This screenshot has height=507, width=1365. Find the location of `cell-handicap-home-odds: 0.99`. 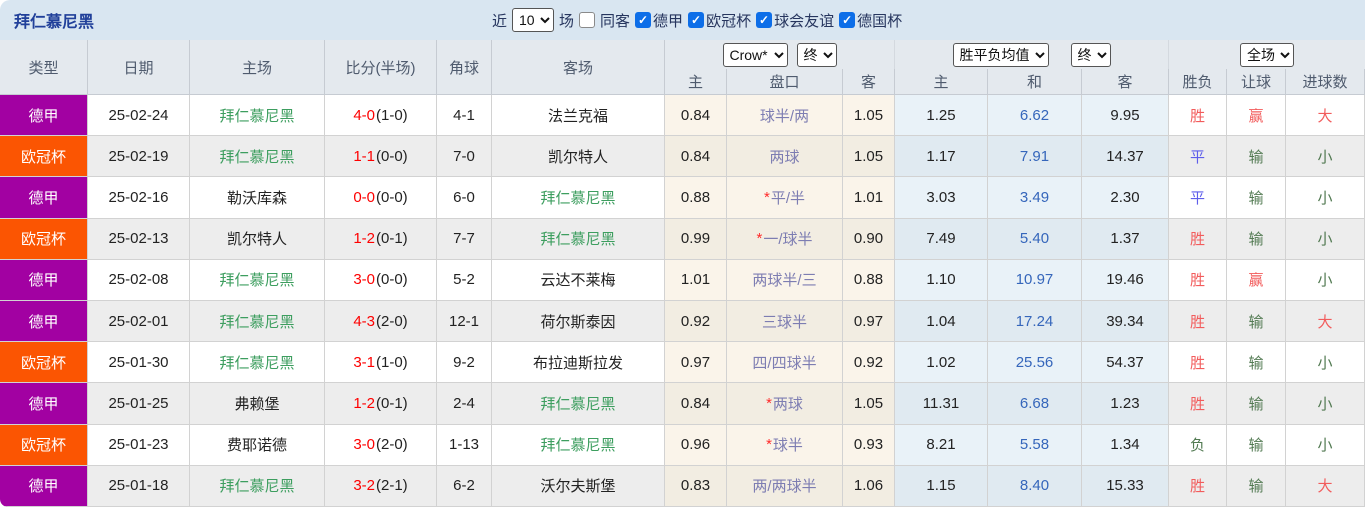

cell-handicap-home-odds: 0.99 is located at coordinates (696, 239).